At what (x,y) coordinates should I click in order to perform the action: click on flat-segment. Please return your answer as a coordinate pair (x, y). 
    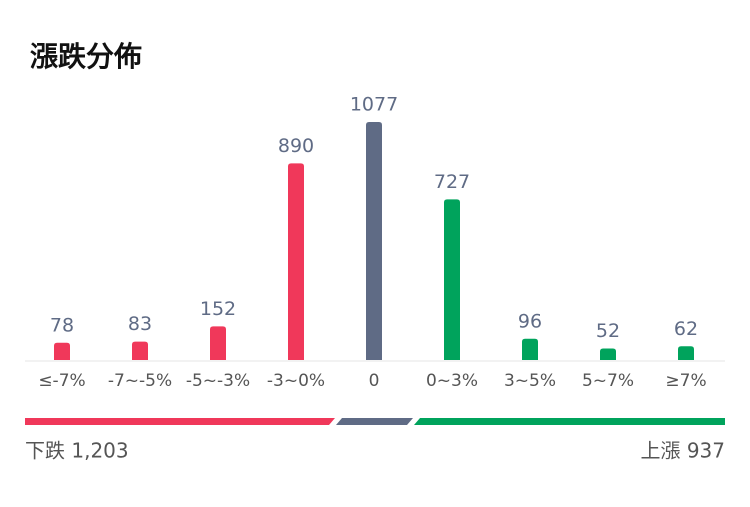
    Looking at the image, I should click on (374, 421).